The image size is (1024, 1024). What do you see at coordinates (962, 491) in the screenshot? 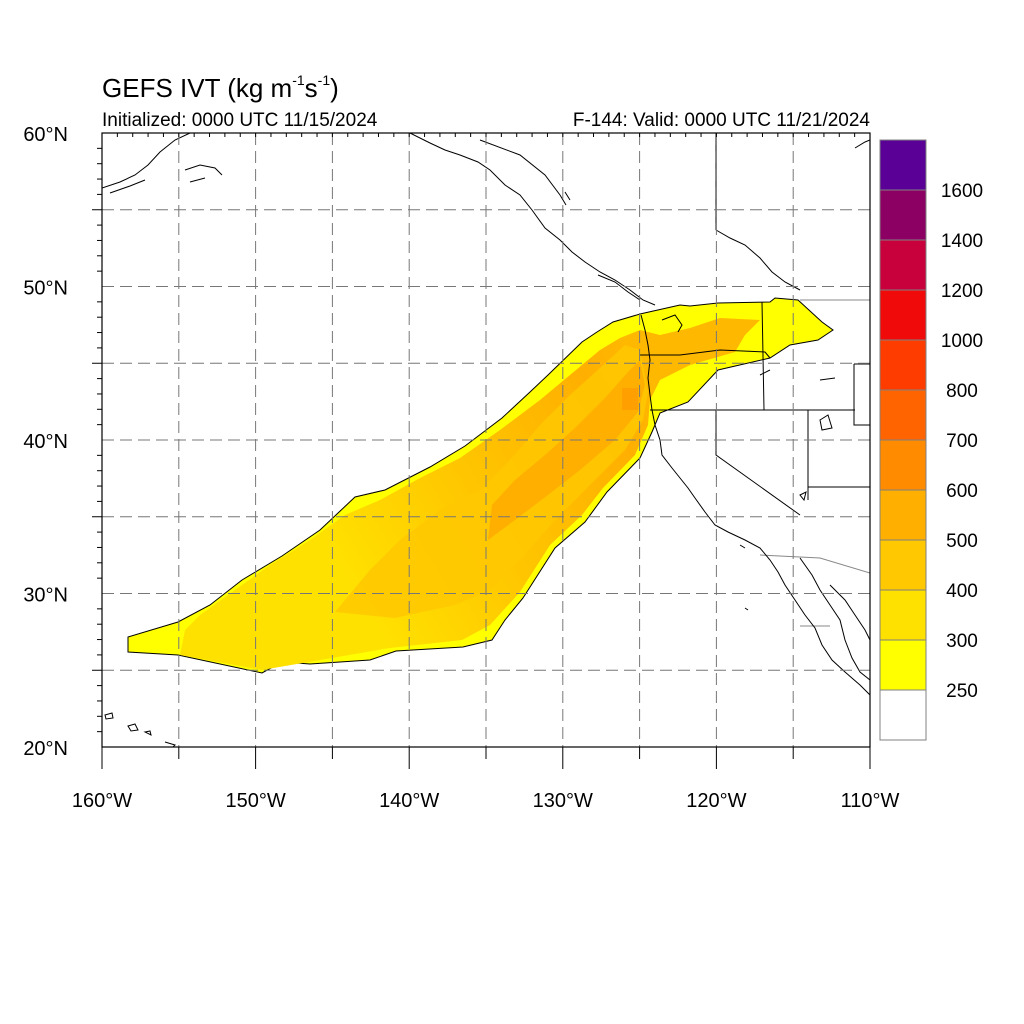
I see `colorbar-level-label: 600` at bounding box center [962, 491].